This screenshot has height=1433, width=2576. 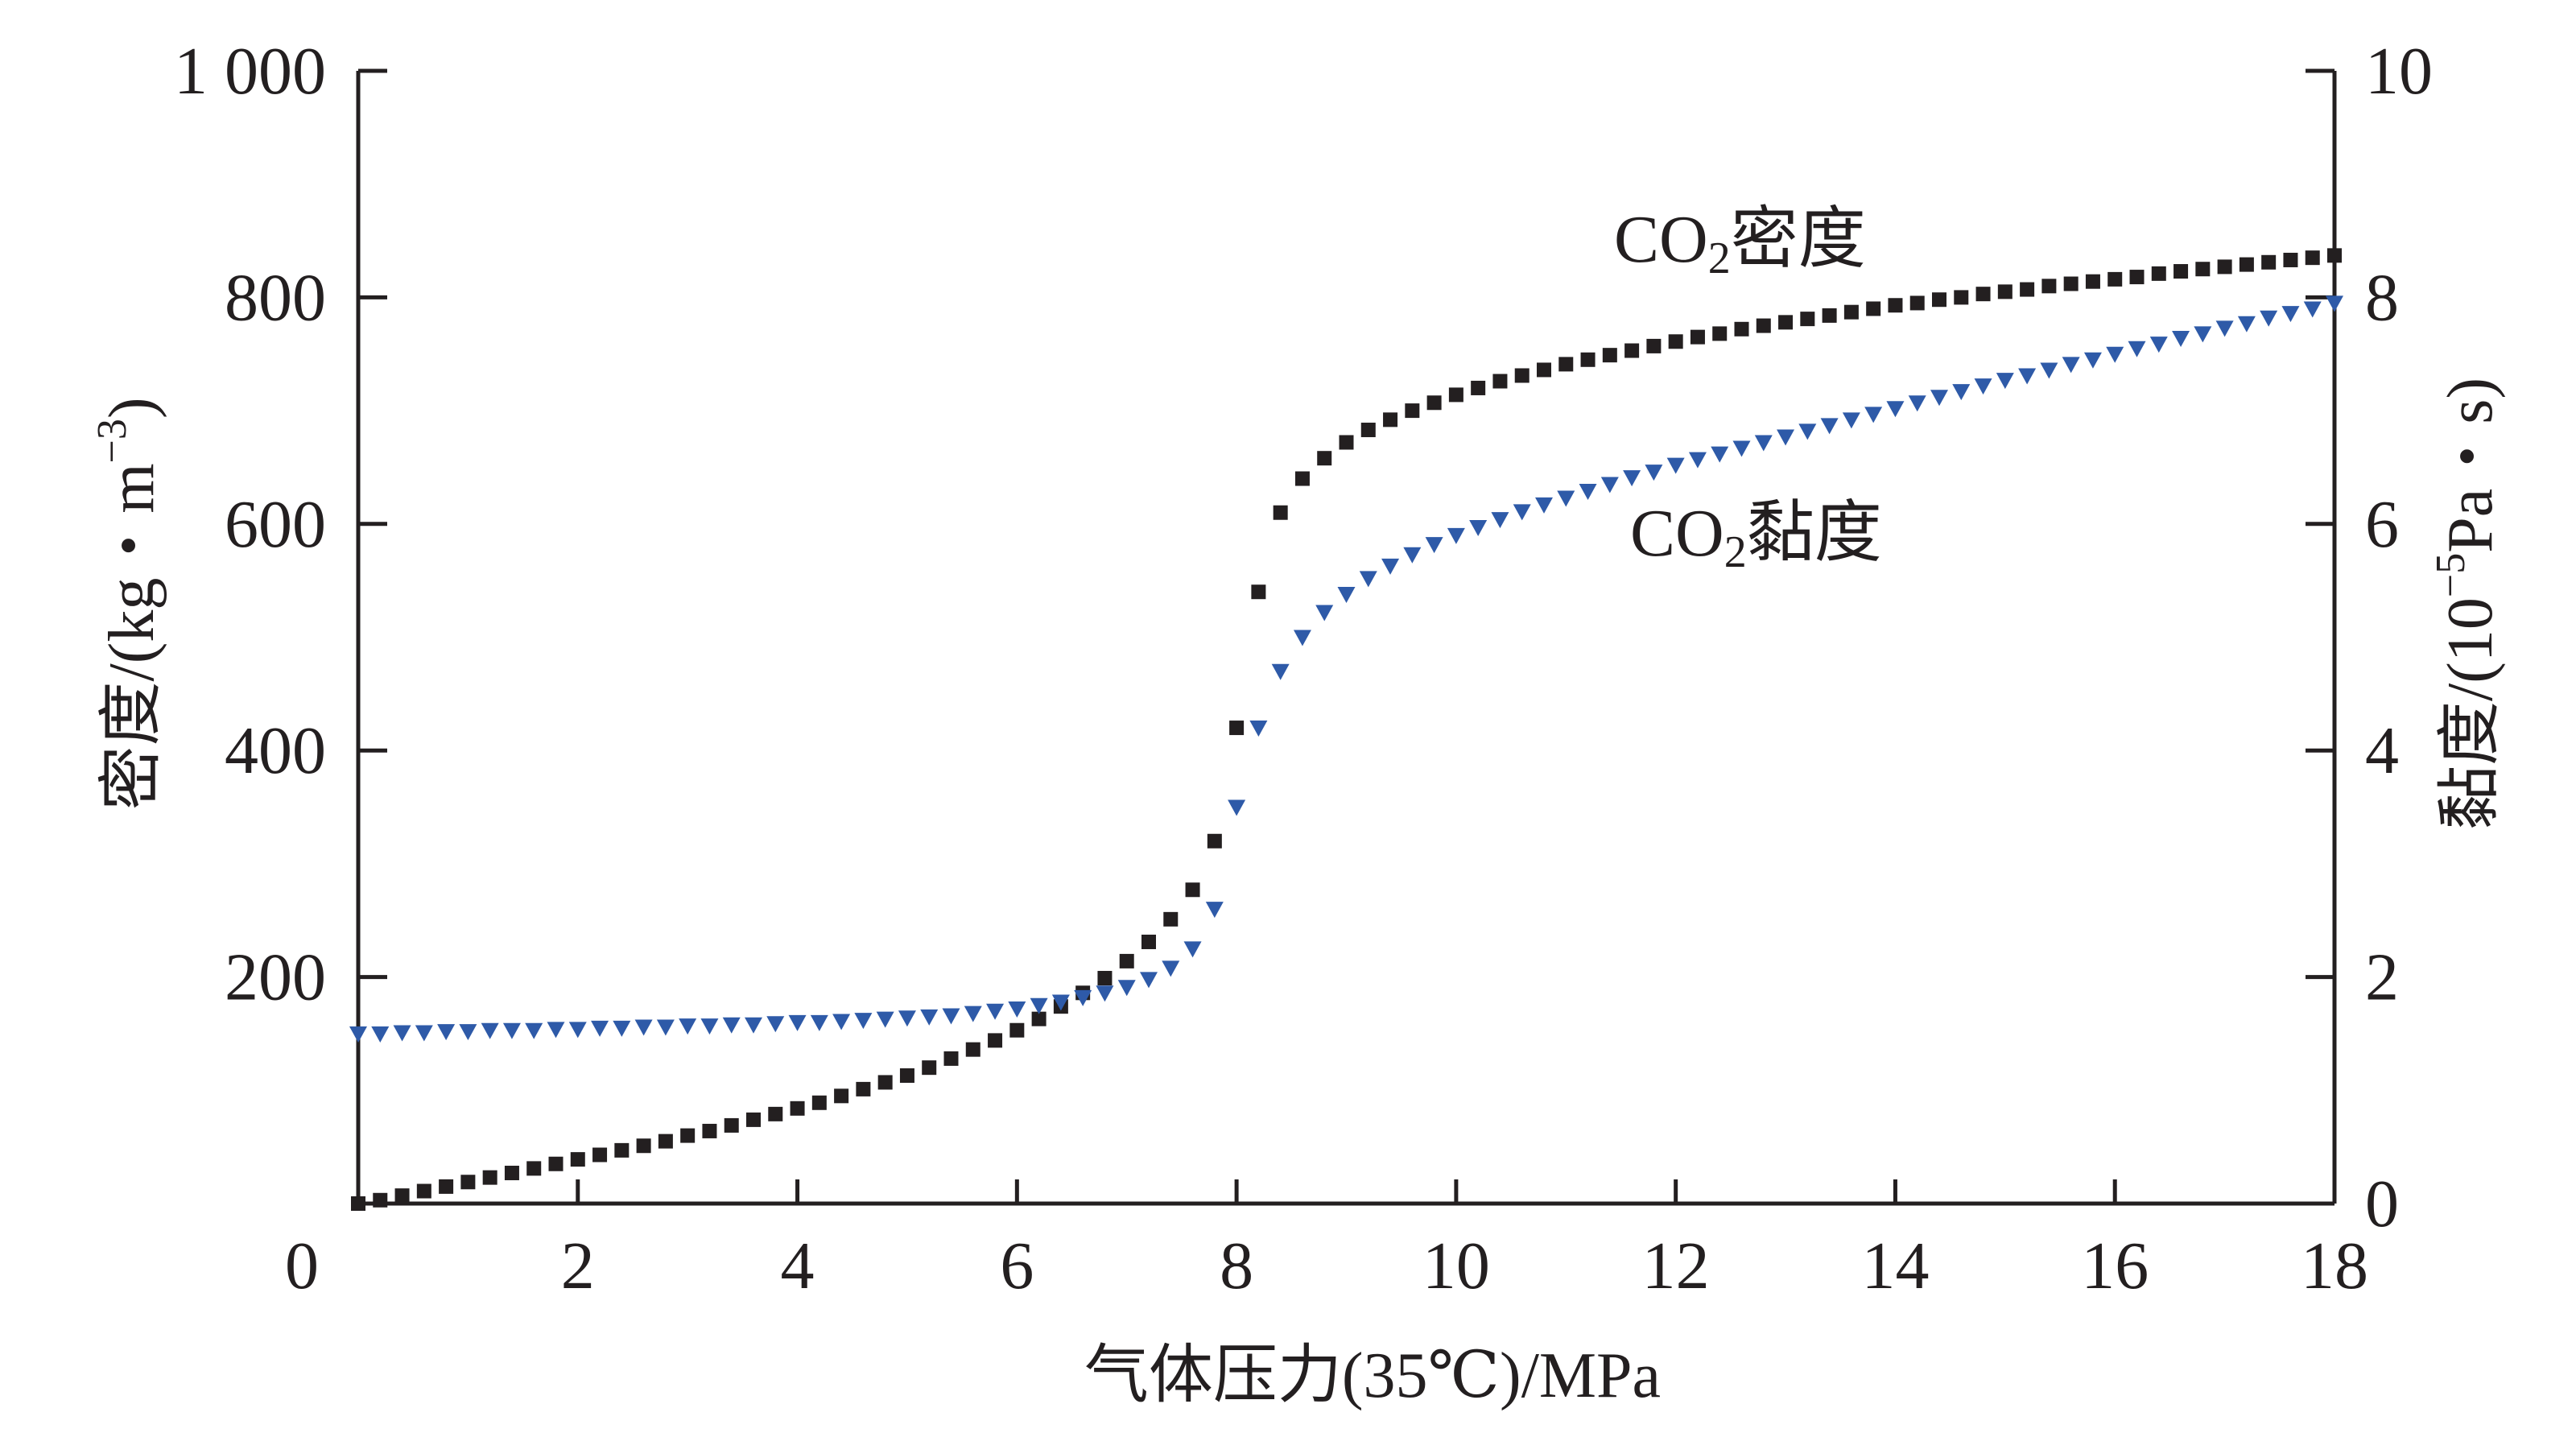 What do you see at coordinates (1798, 239) in the screenshot?
I see `density-label-rest: 密度` at bounding box center [1798, 239].